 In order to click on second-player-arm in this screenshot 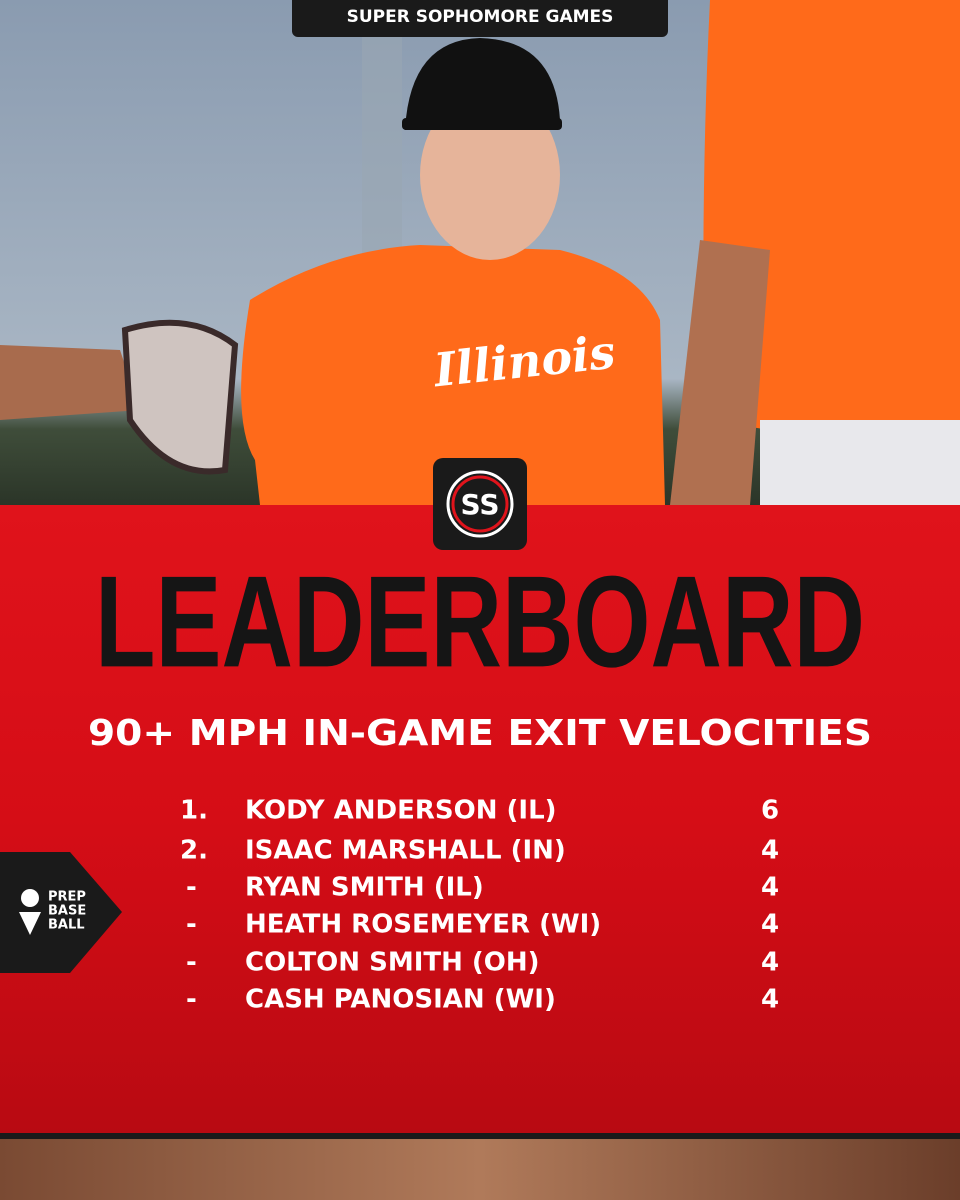, I will do `click(720, 372)`.